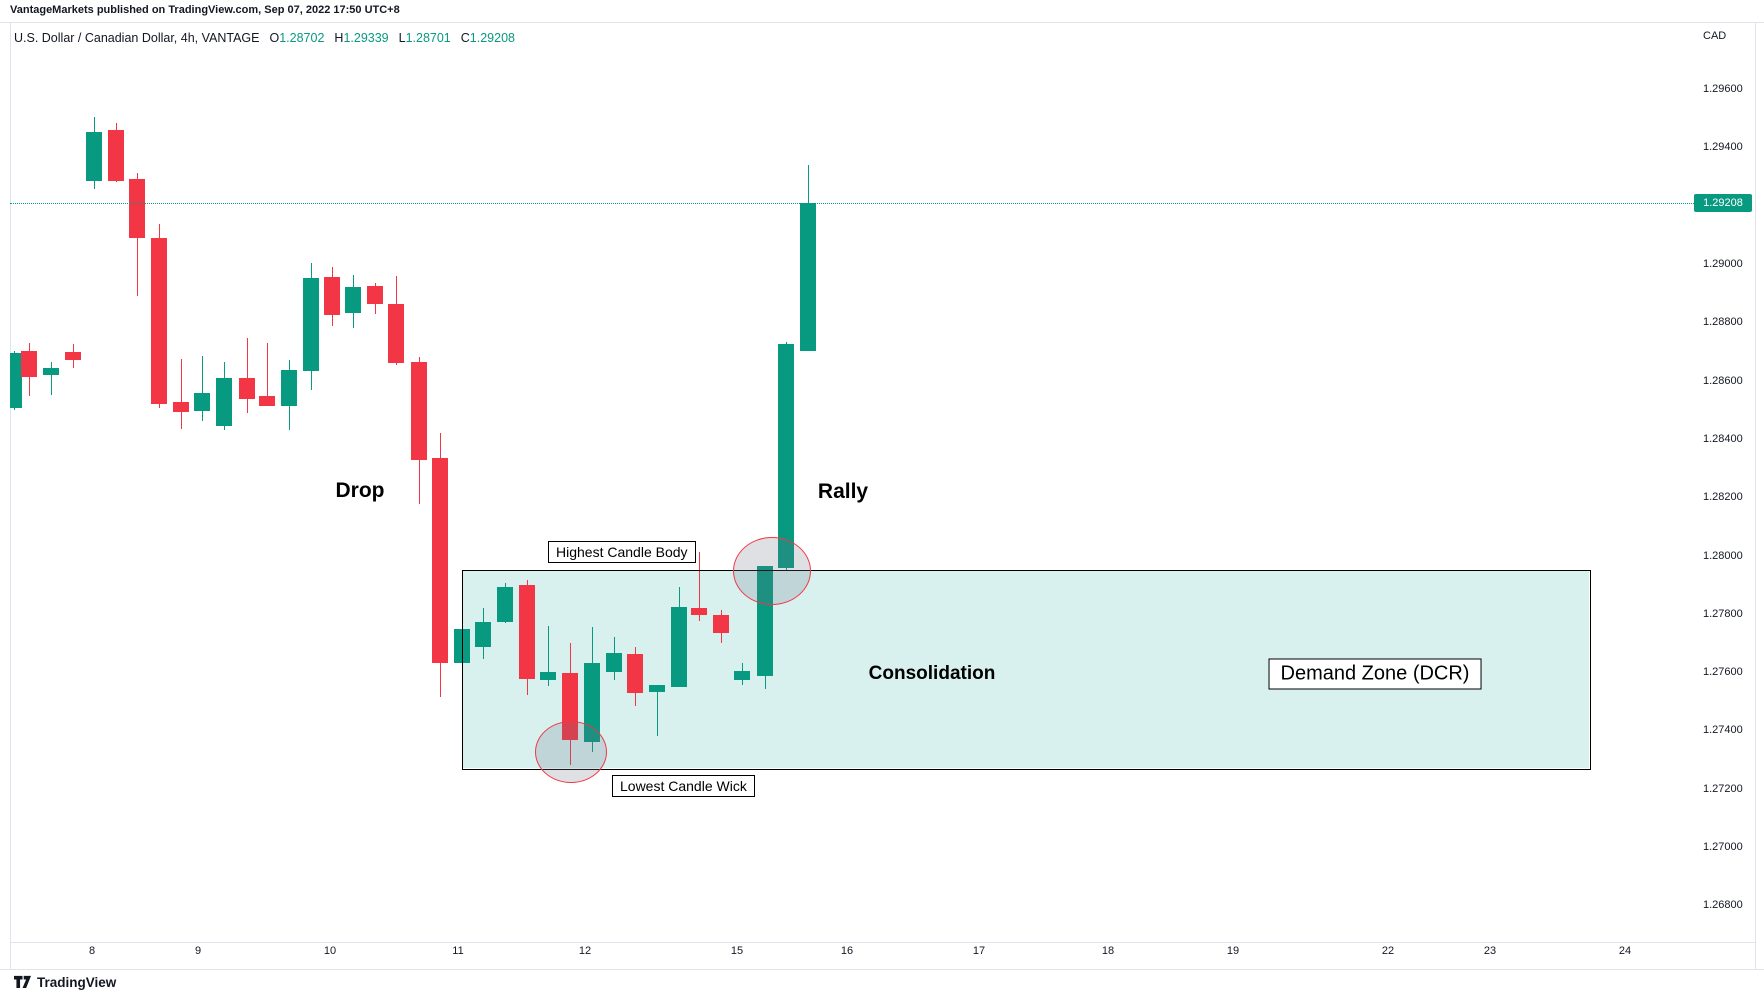 This screenshot has height=1004, width=1764. Describe the element at coordinates (1723, 497) in the screenshot. I see `price-tick-label: 1.28200` at that location.